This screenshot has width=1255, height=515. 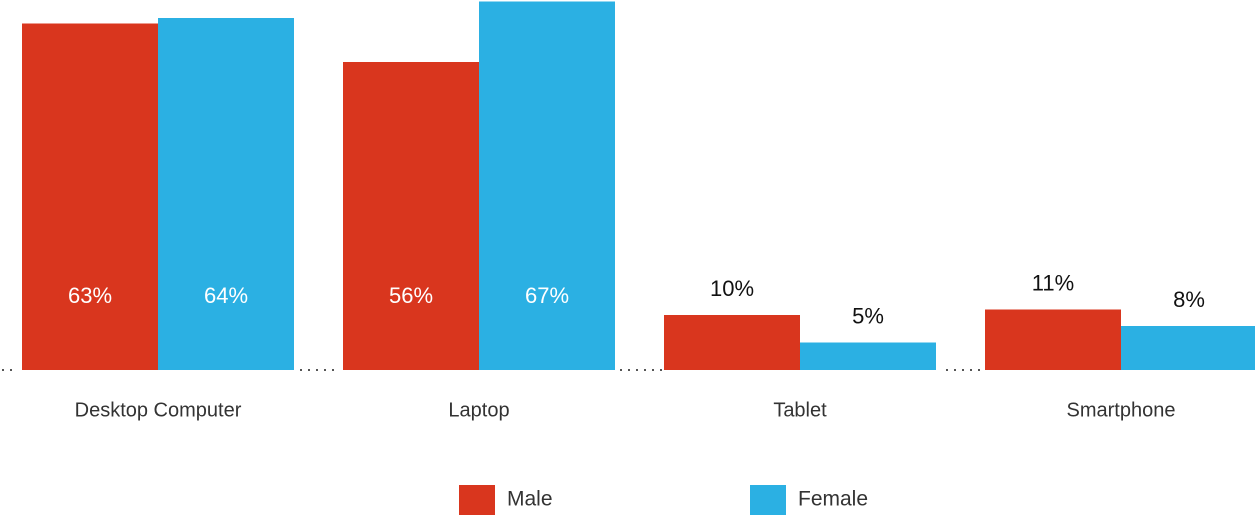 What do you see at coordinates (478, 410) in the screenshot?
I see `category-label: Laptop` at bounding box center [478, 410].